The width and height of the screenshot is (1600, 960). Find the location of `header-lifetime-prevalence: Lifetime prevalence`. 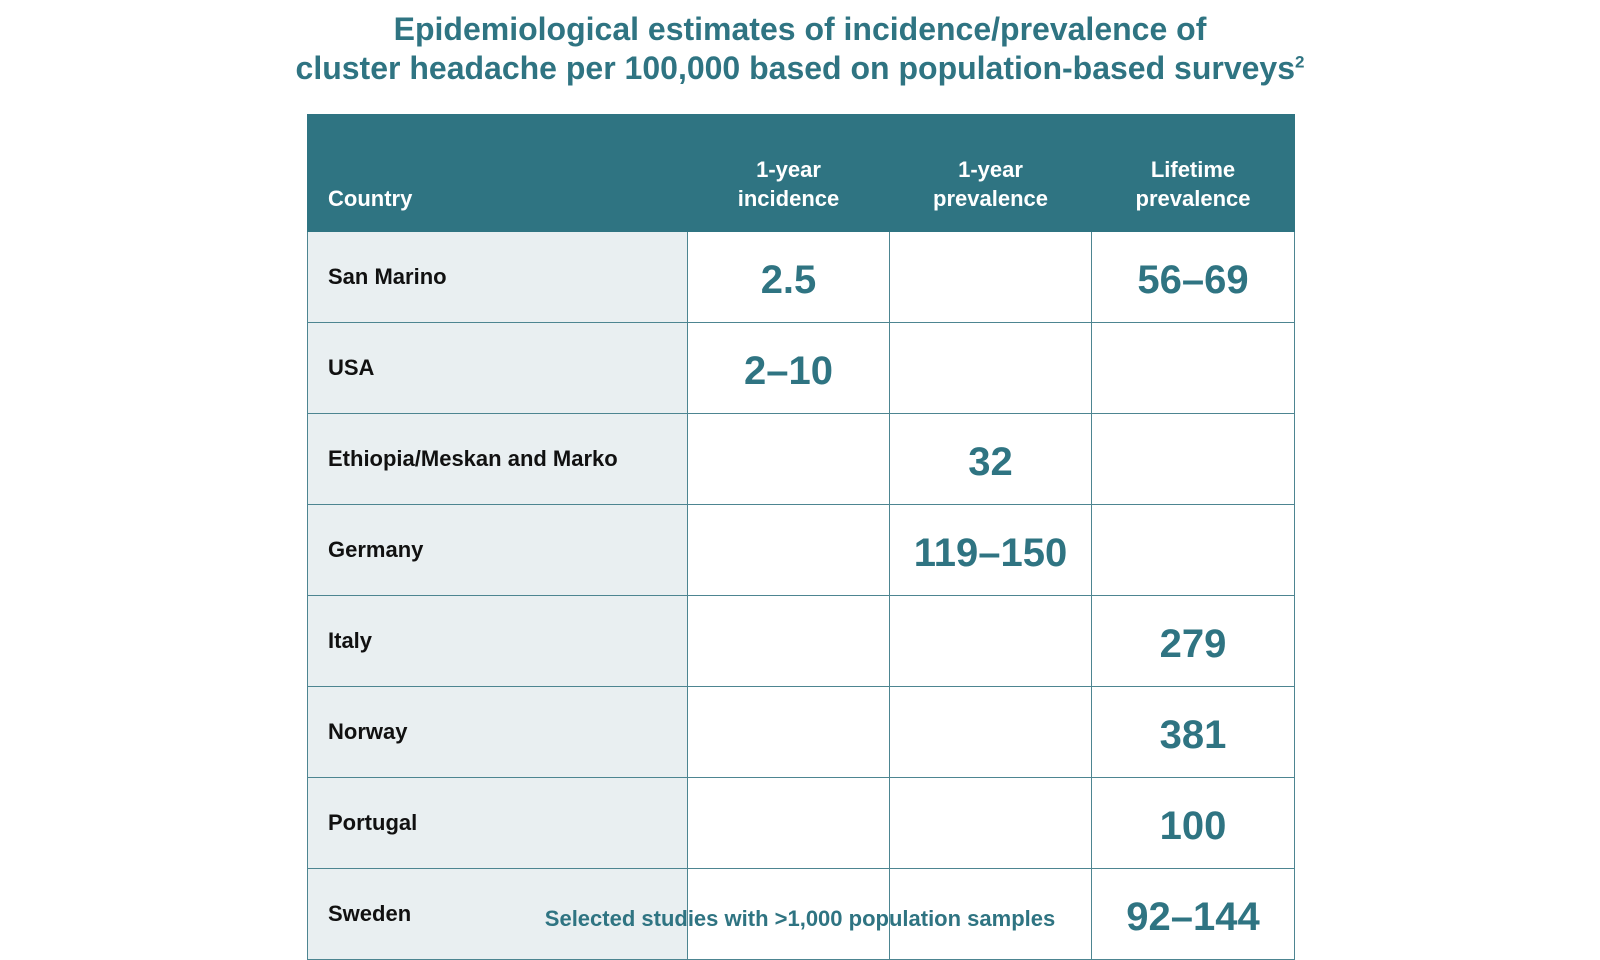

header-lifetime-prevalence: Lifetime prevalence is located at coordinates (1193, 173).